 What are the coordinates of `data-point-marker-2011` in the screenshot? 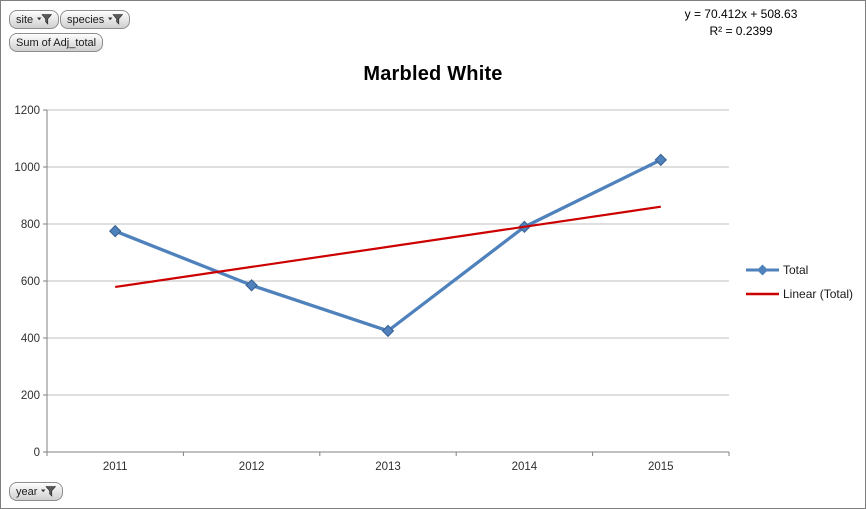 It's located at (115, 231).